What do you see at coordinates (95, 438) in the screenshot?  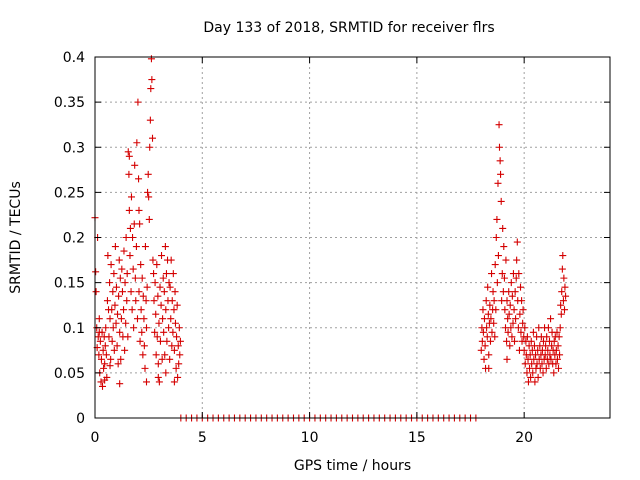 I see `x-tick-label: 0` at bounding box center [95, 438].